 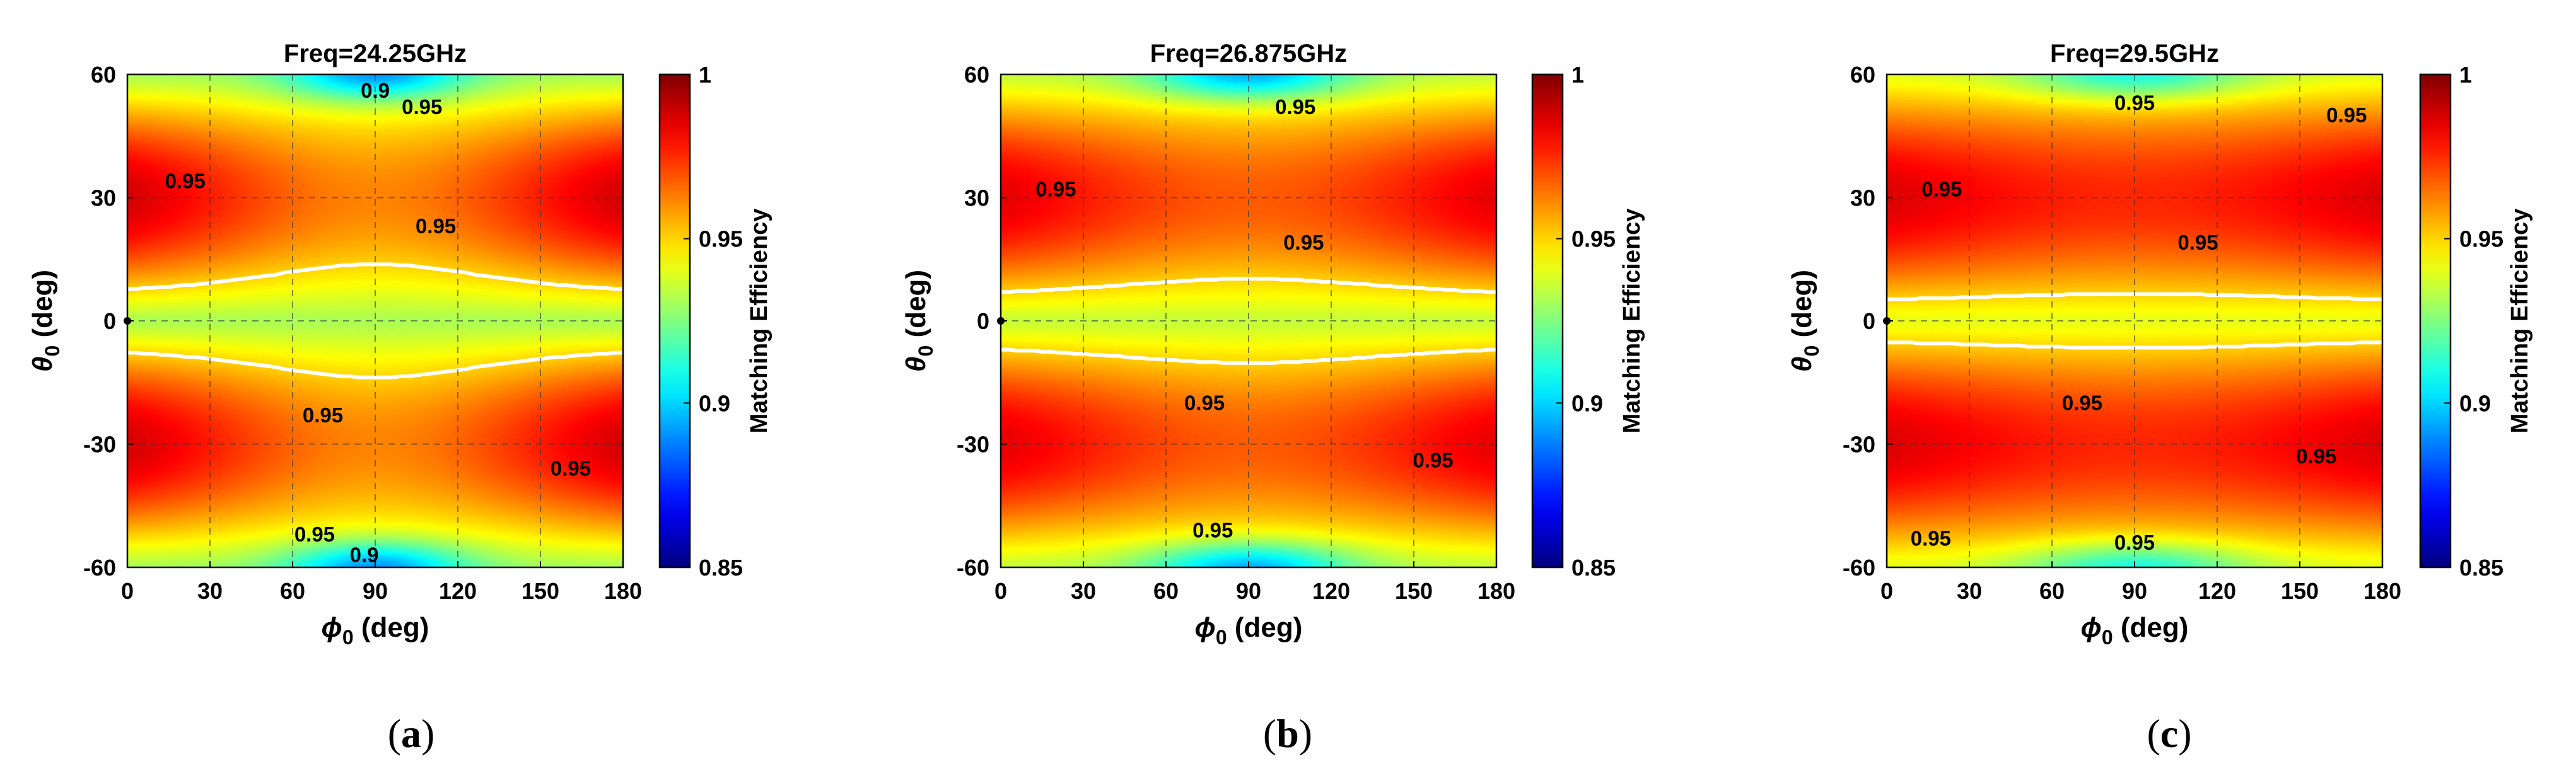 What do you see at coordinates (2135, 53) in the screenshot?
I see `panel-title: Freq=29.5GHz` at bounding box center [2135, 53].